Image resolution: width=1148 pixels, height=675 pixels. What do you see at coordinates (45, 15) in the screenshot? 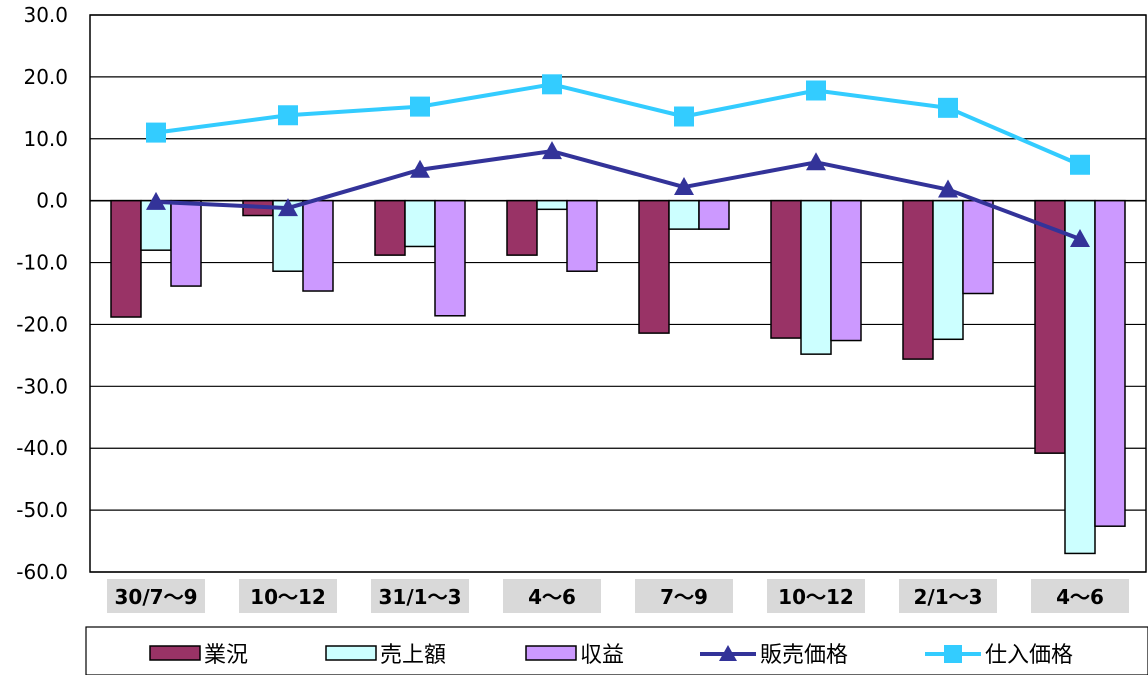
I see `y-tick-label: 30.0` at bounding box center [45, 15].